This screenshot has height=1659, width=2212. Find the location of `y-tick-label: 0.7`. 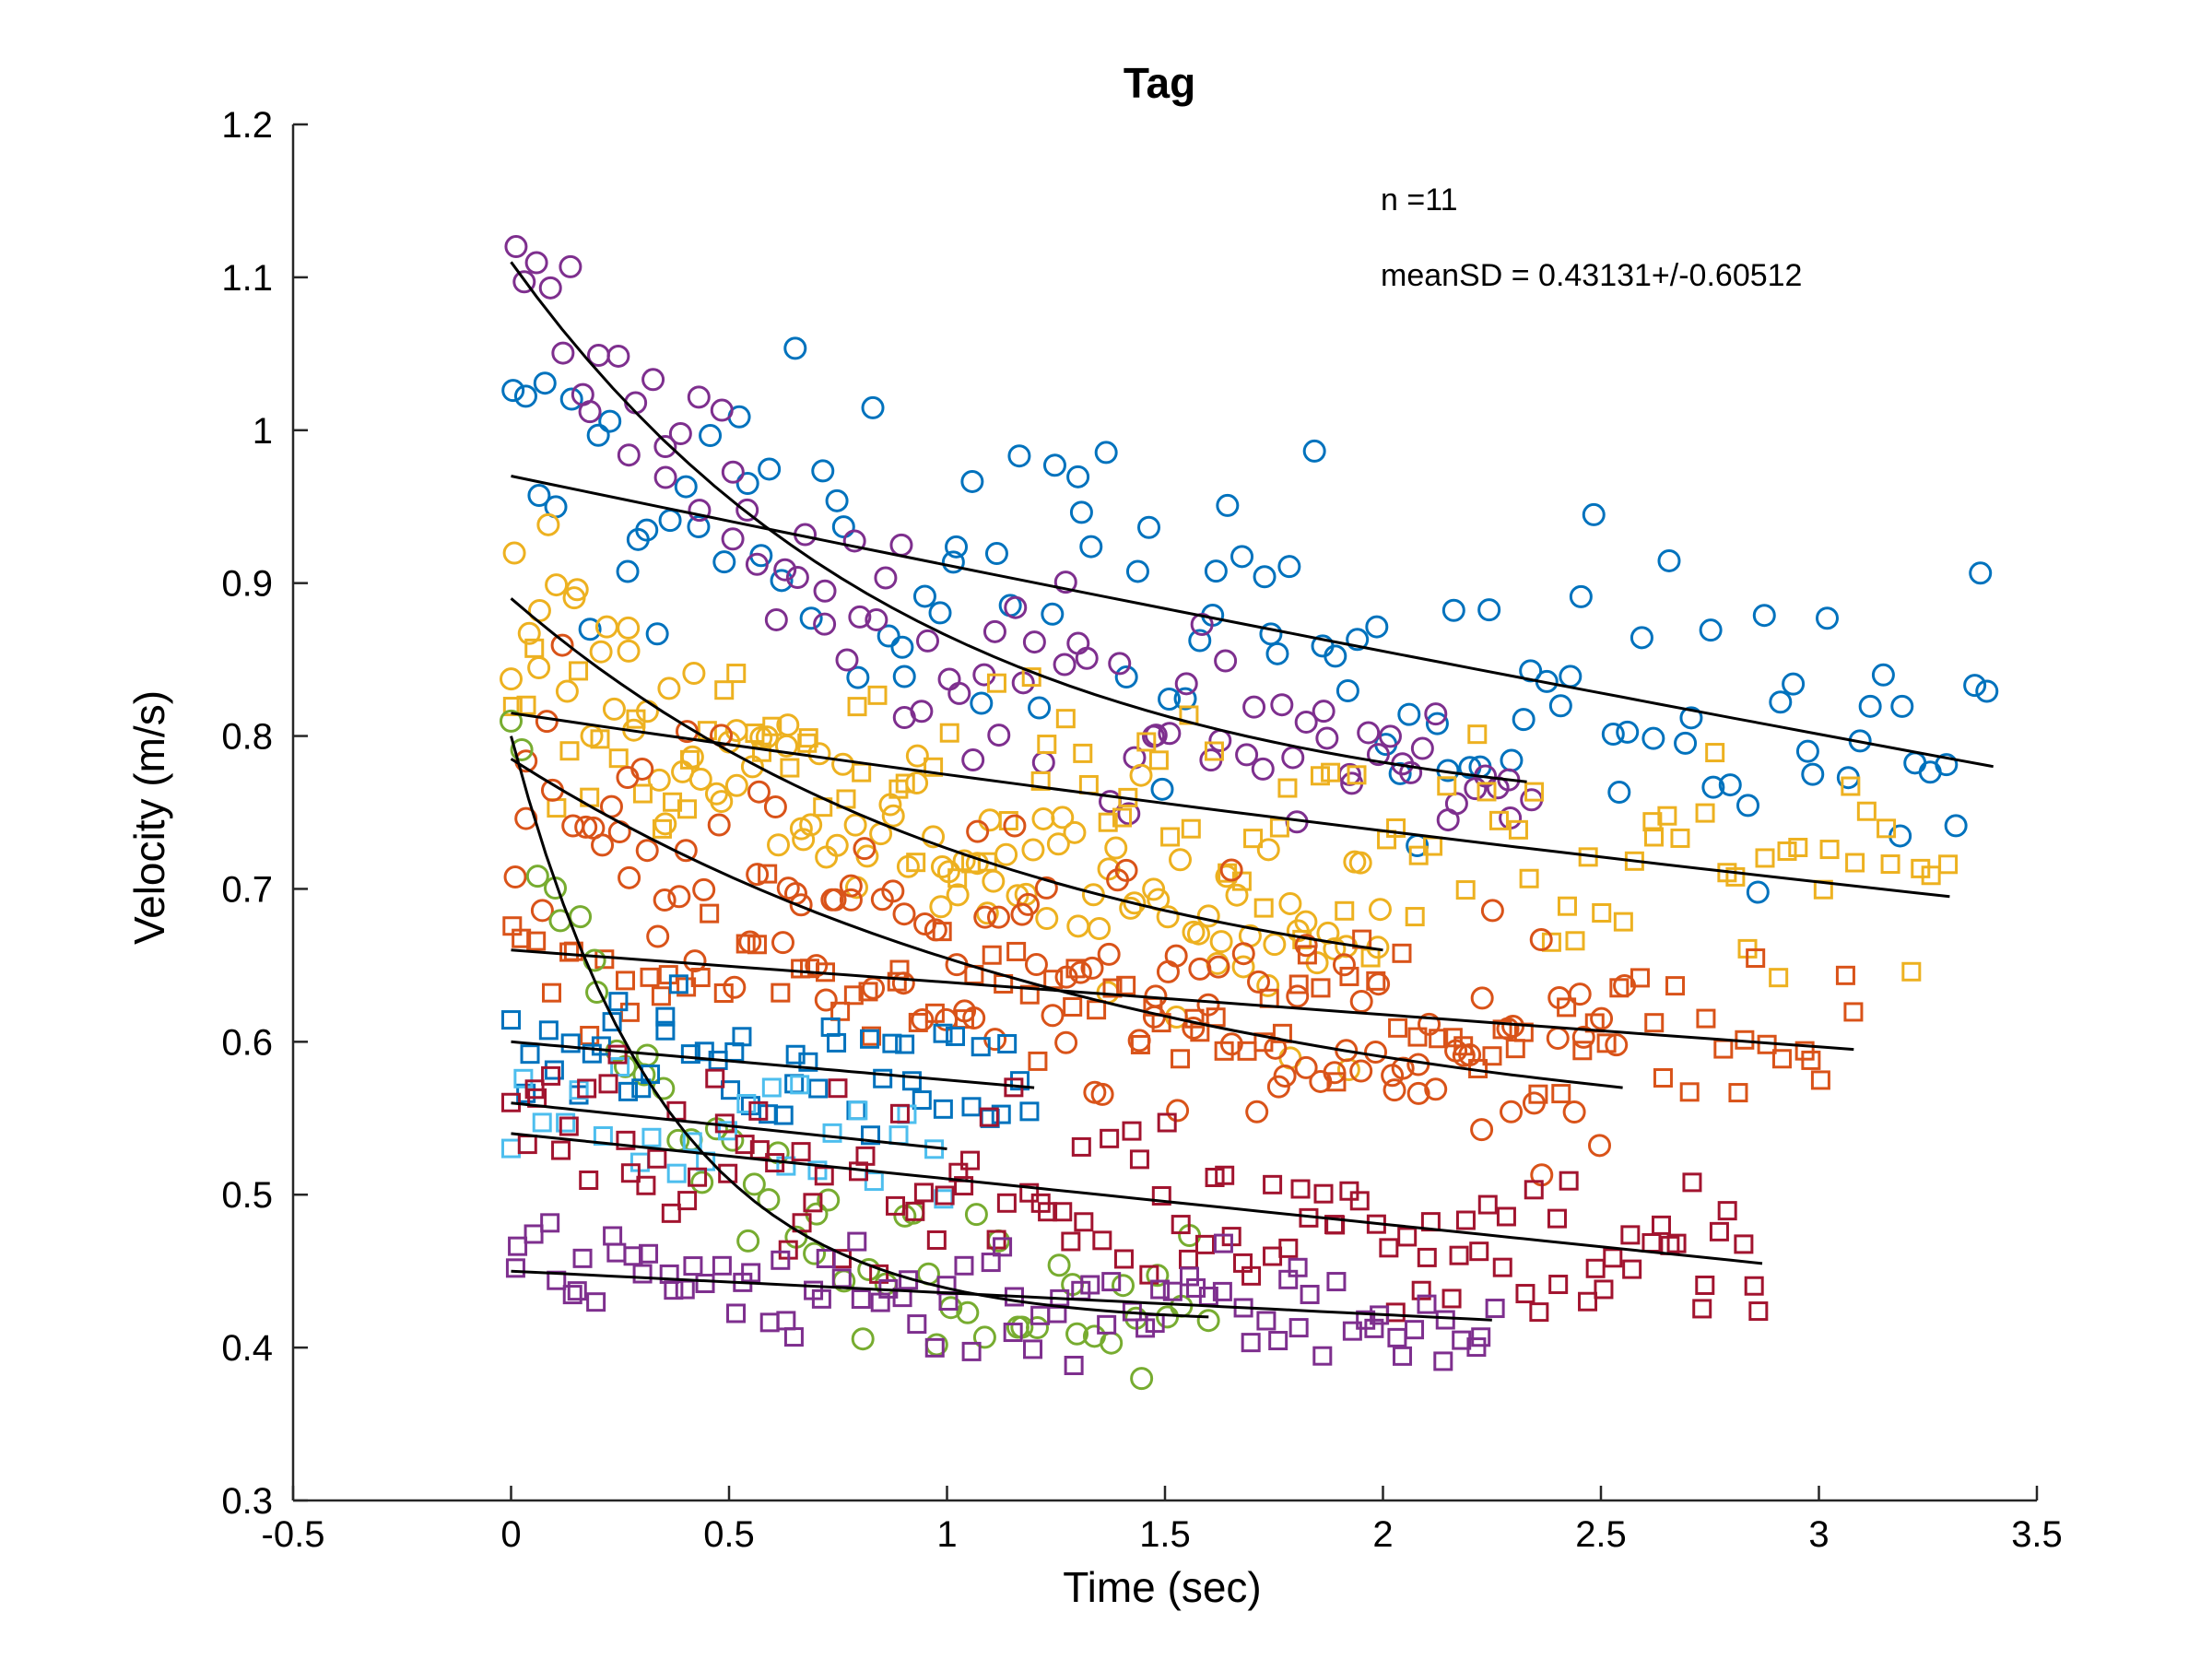

y-tick-label: 0.7 is located at coordinates (247, 889).